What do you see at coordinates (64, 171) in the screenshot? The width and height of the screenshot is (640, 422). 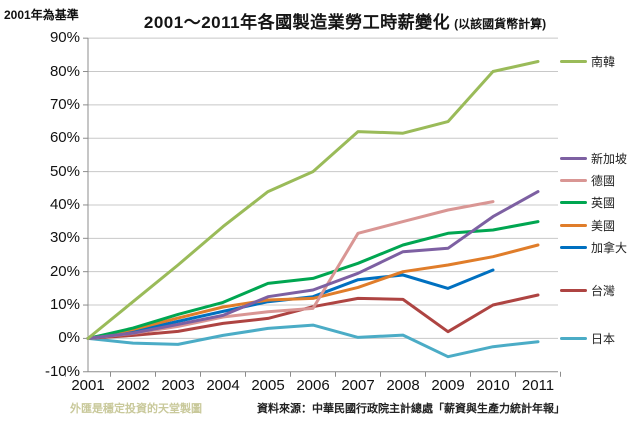 I see `y-axis-label: 50%` at bounding box center [64, 171].